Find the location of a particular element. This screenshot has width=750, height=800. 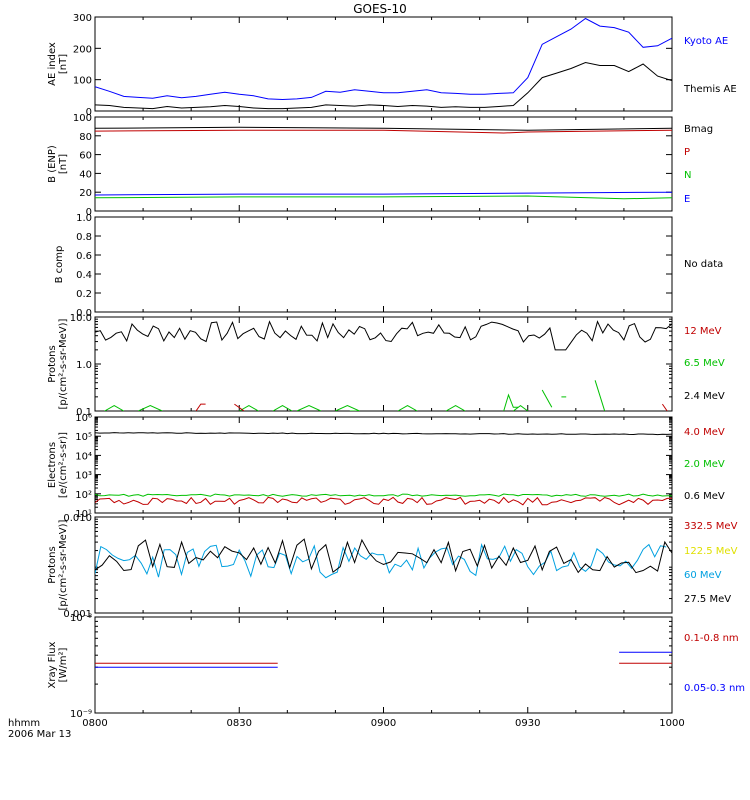

y-tick-label: 10.0 is located at coordinates (81, 318).